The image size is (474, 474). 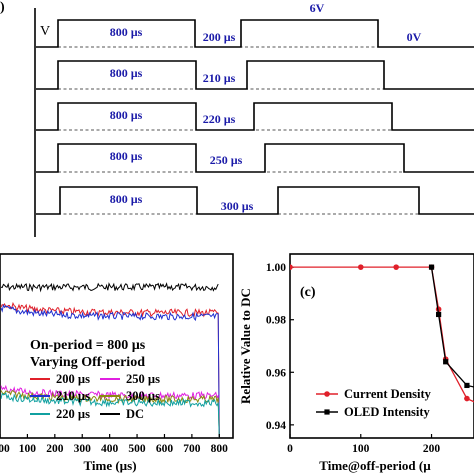 I want to click on y-tick-label: 0.94, so click(x=276, y=426).